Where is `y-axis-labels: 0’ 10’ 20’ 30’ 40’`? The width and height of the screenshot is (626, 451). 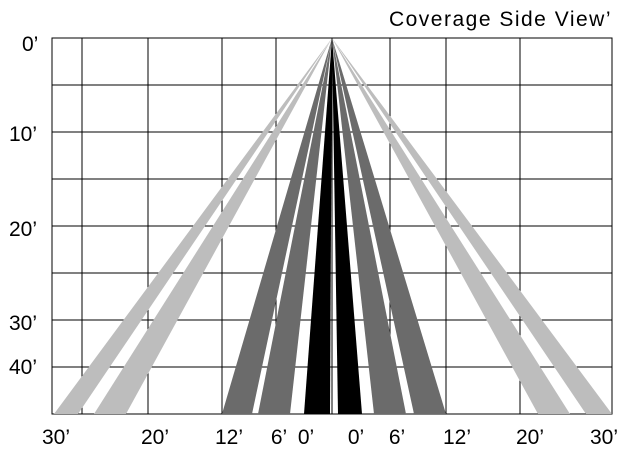 y-axis-labels: 0’ 10’ 20’ 30’ 40’ is located at coordinates (23, 206).